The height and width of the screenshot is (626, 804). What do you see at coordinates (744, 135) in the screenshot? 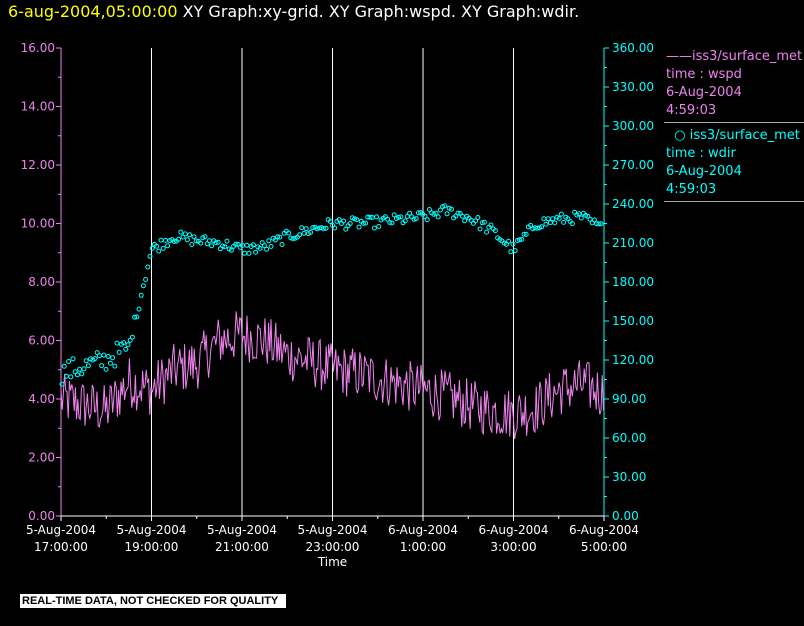
I see `legend-wdir-source: iss3/surface_met` at bounding box center [744, 135].